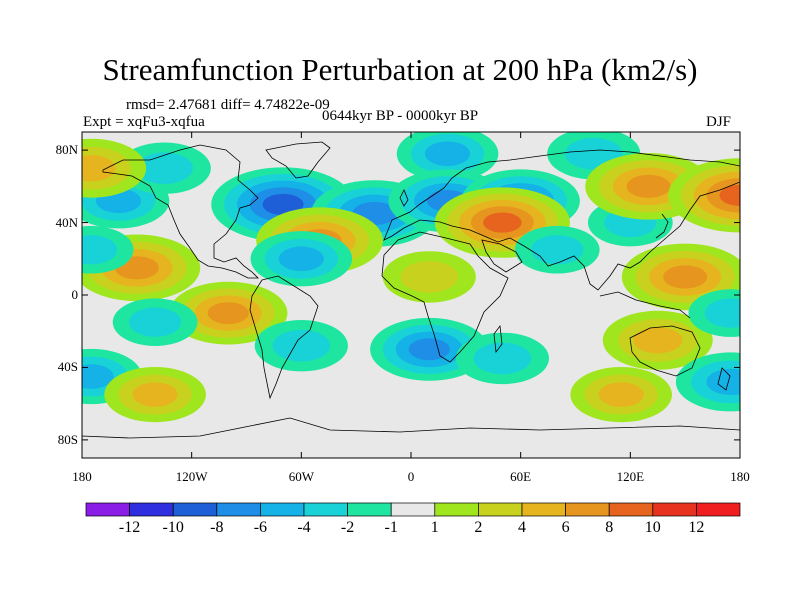 This screenshot has width=800, height=600. What do you see at coordinates (129, 527) in the screenshot?
I see `colorbar-label: -12` at bounding box center [129, 527].